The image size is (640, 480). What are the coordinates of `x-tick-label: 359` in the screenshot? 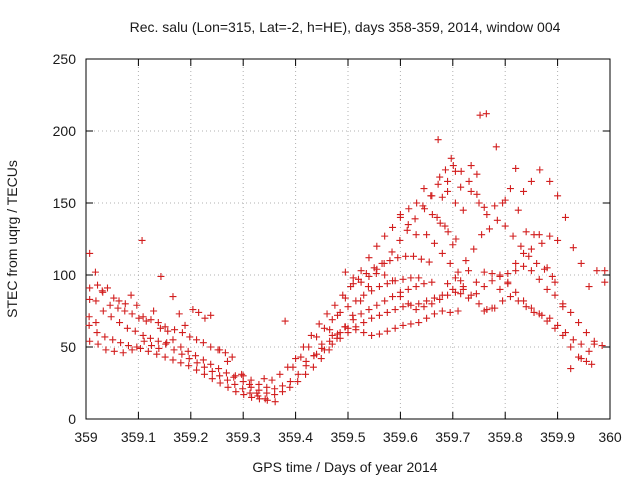 It's located at (86, 437).